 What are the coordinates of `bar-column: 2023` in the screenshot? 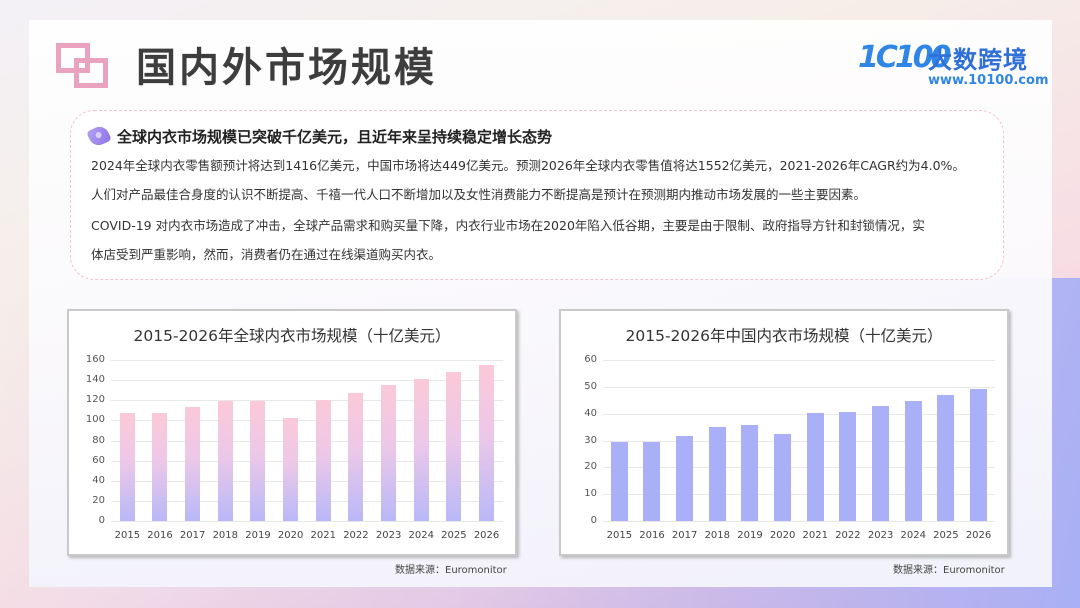 It's located at (389, 450).